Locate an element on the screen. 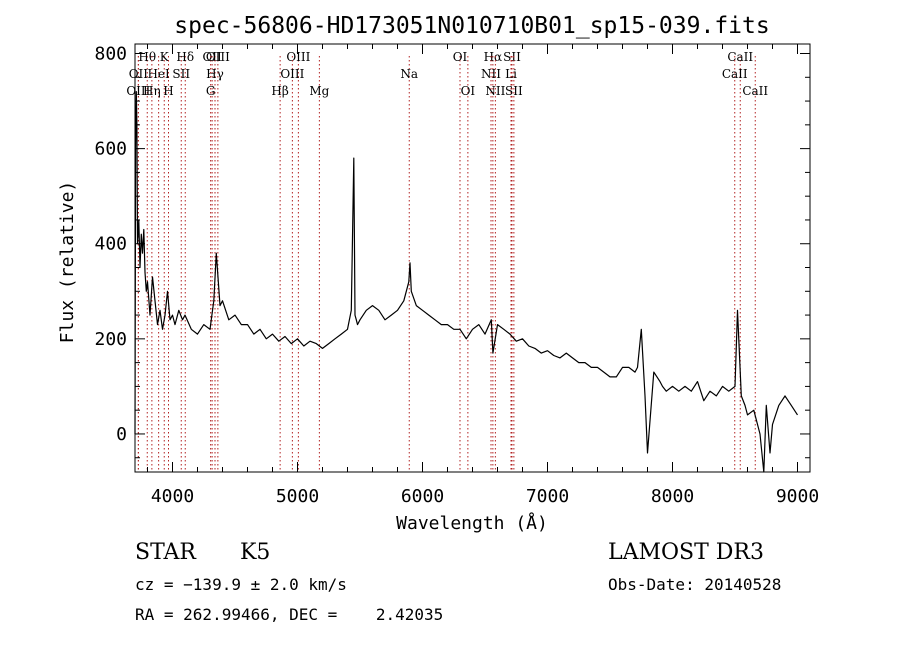  y-tick-label: 800 is located at coordinates (110, 54).